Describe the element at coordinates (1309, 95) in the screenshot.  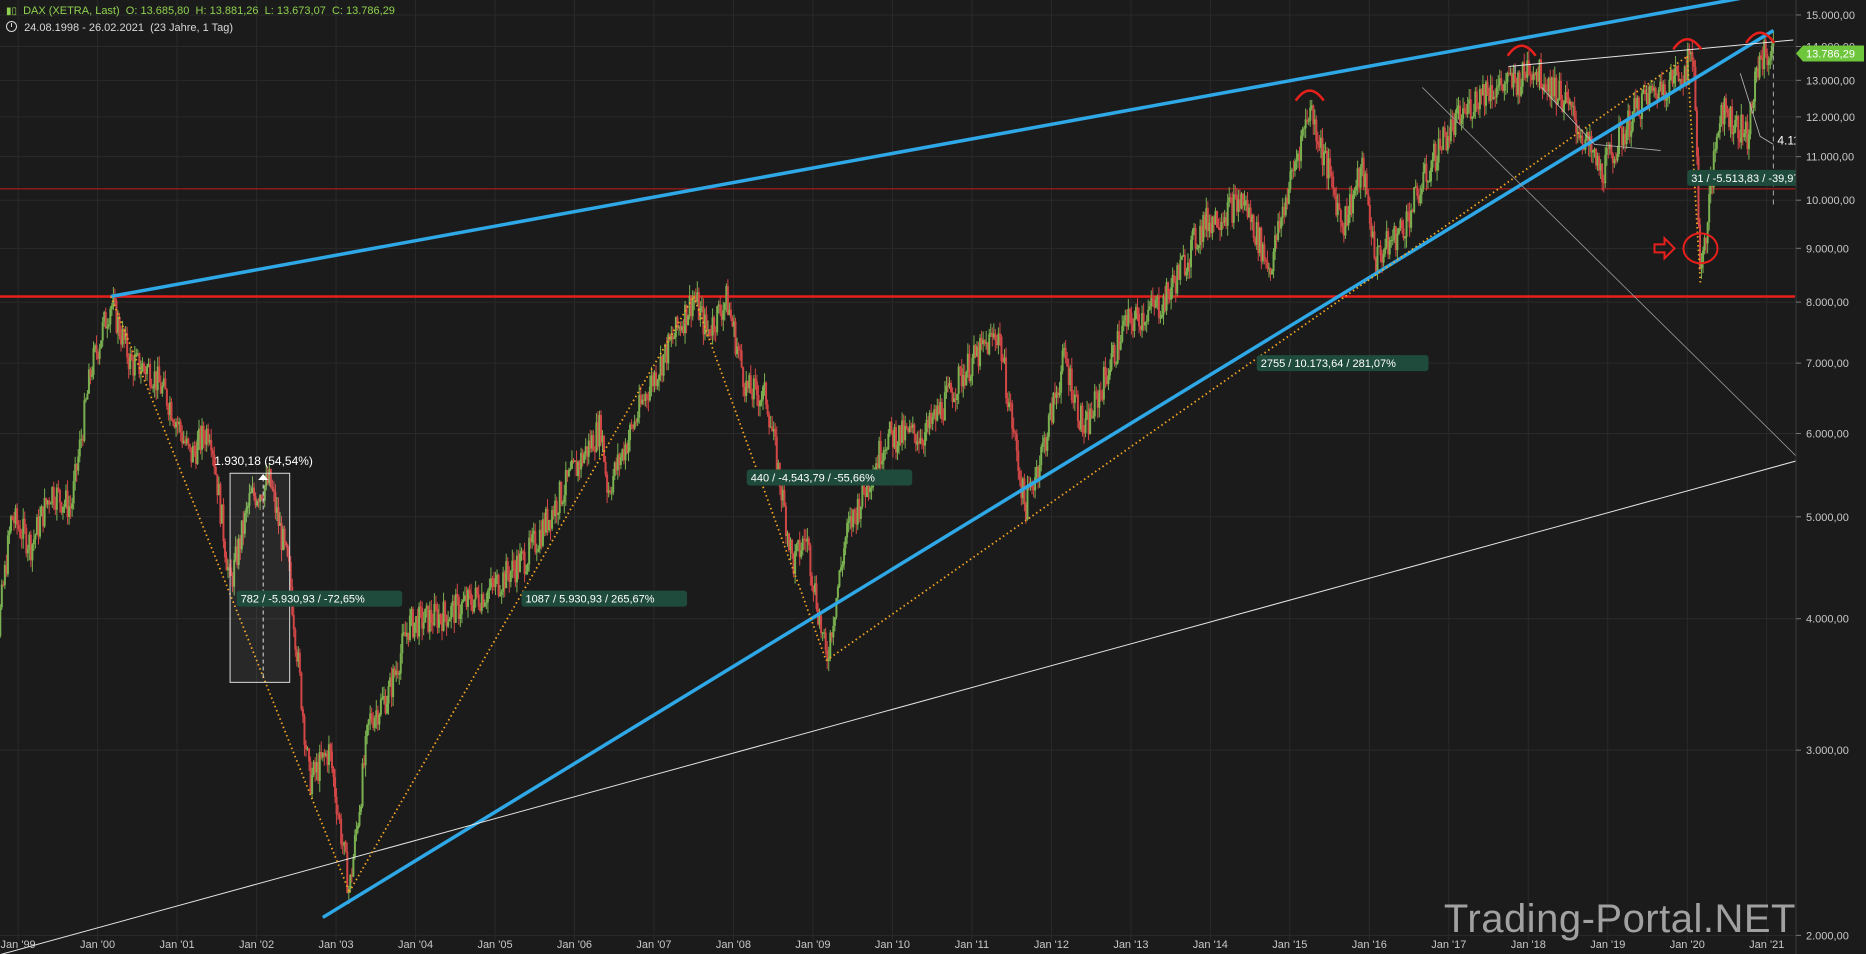
I see `peak-arc-icon` at that location.